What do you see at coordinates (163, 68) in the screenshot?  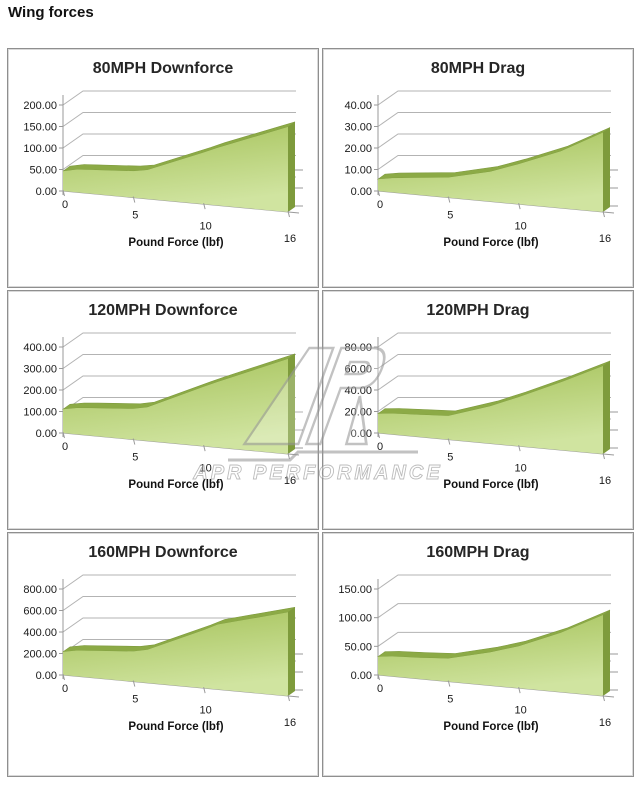 I see `chart-title: 80MPH Downforce` at bounding box center [163, 68].